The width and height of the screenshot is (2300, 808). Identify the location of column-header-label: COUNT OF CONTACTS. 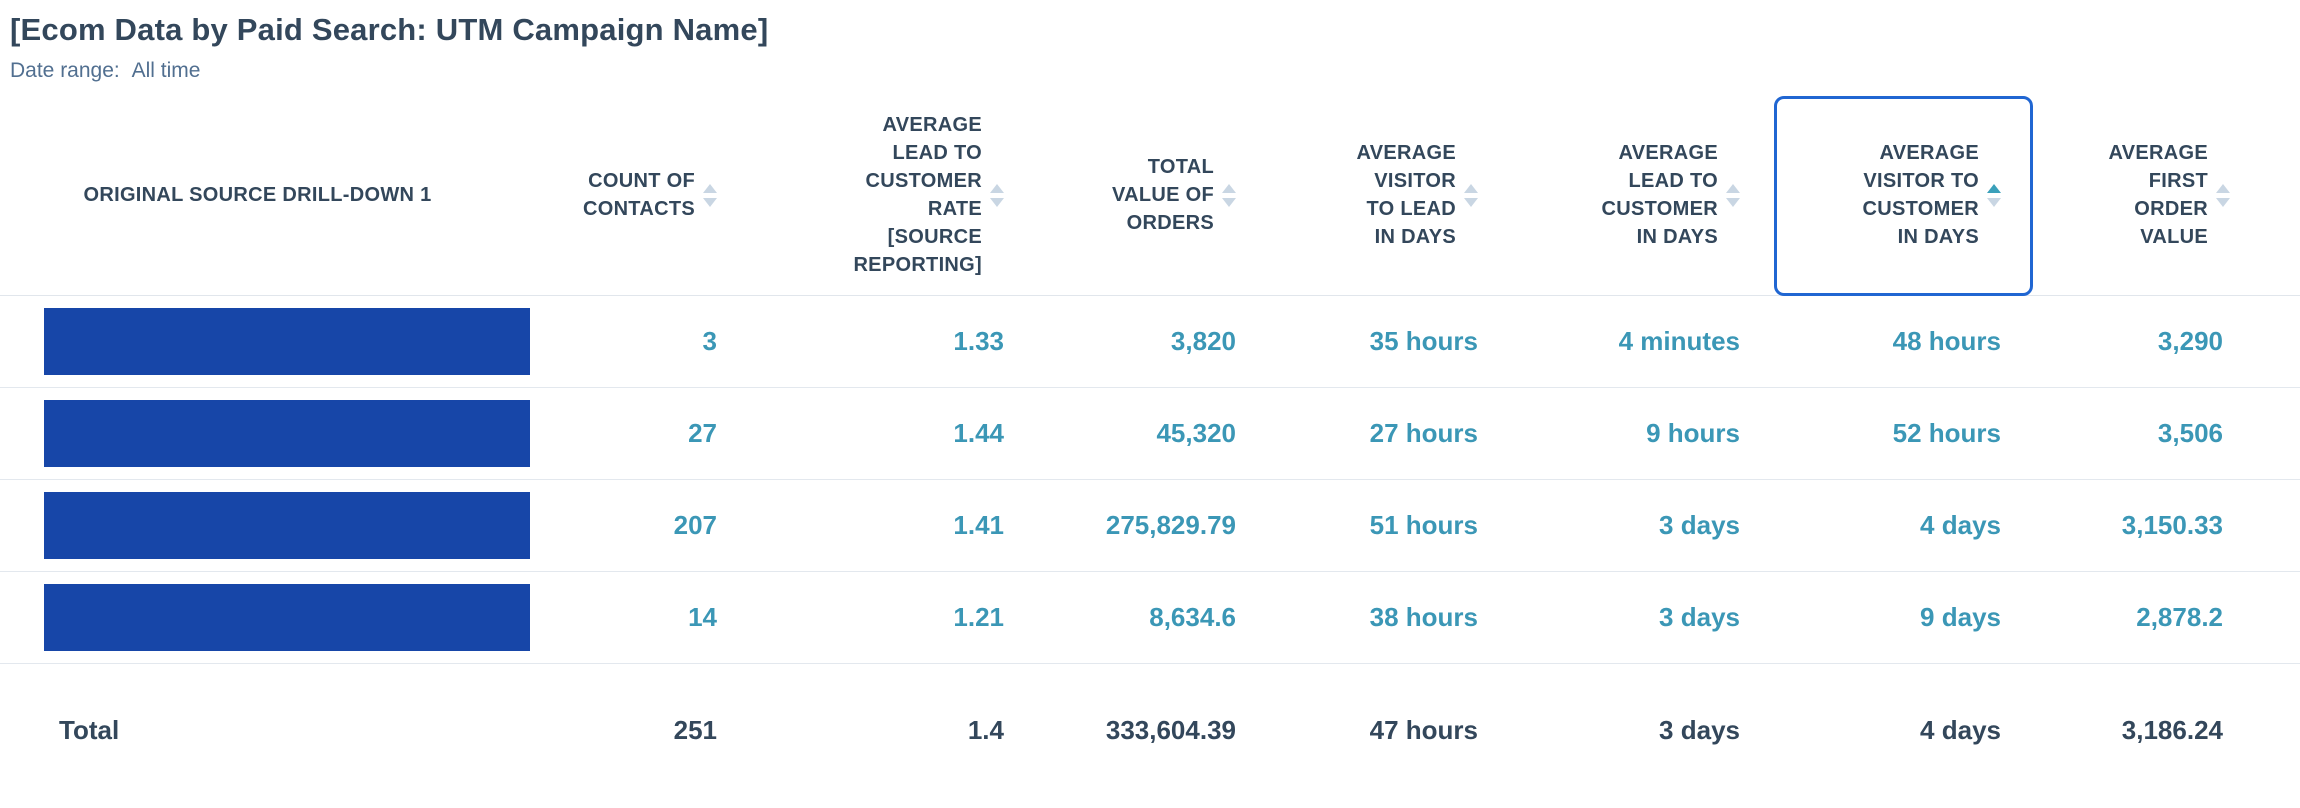
(638, 195).